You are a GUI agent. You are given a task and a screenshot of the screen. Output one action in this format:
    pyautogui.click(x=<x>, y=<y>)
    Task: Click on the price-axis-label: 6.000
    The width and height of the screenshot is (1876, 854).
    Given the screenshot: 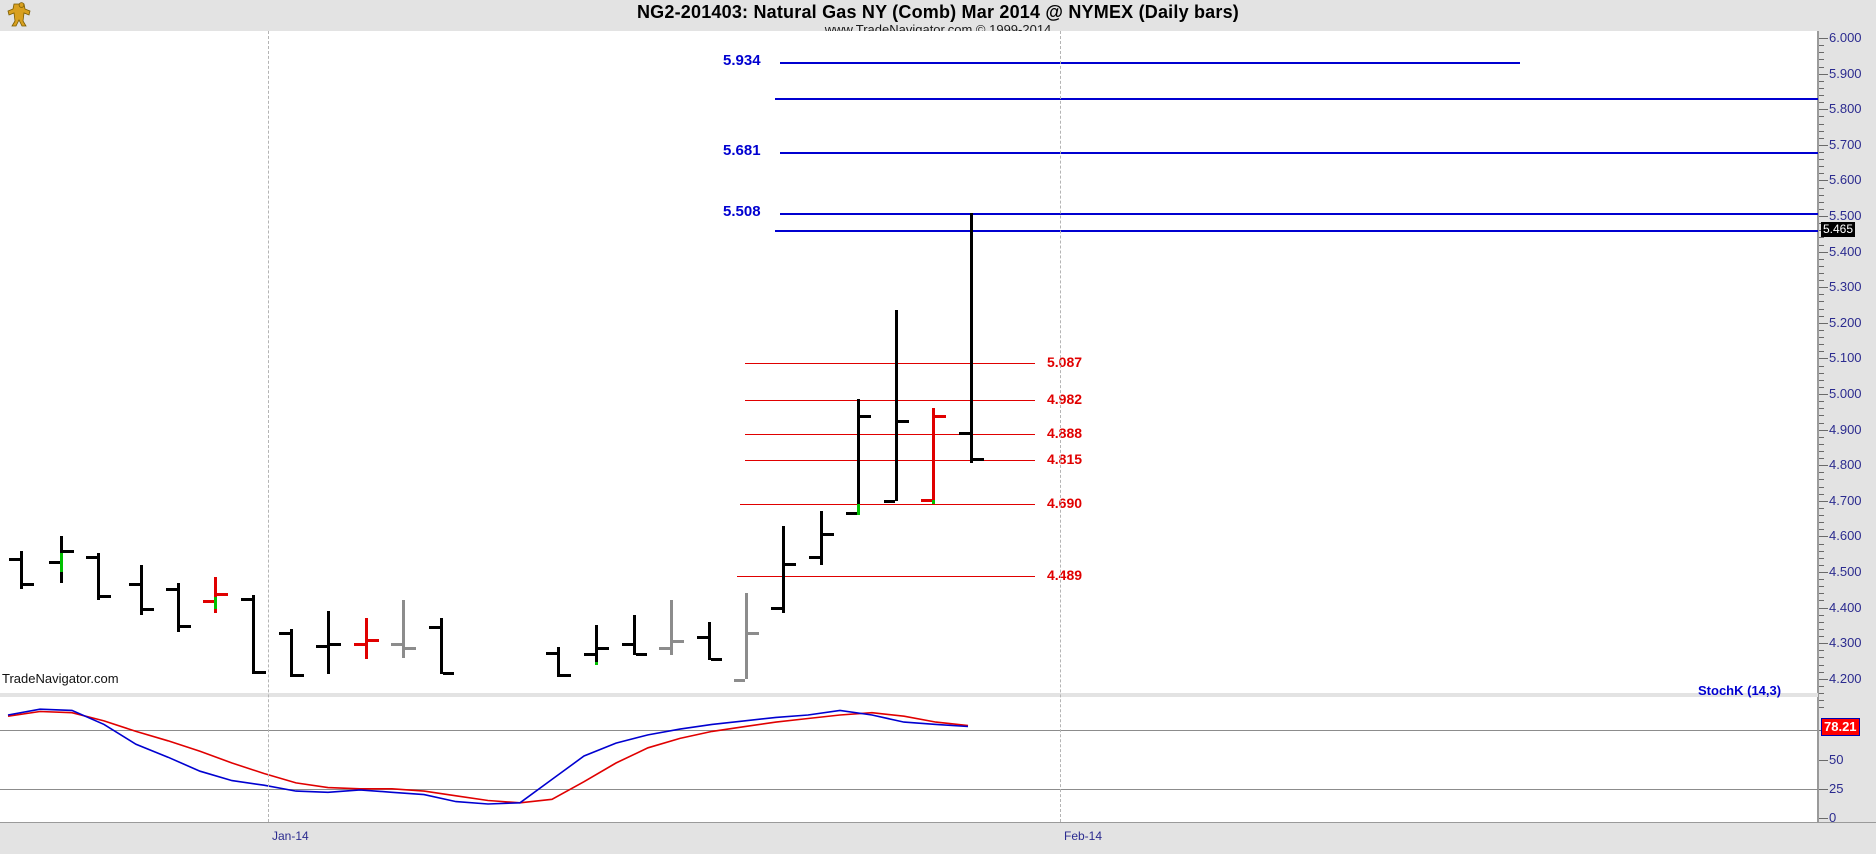 What is the action you would take?
    pyautogui.click(x=1845, y=38)
    